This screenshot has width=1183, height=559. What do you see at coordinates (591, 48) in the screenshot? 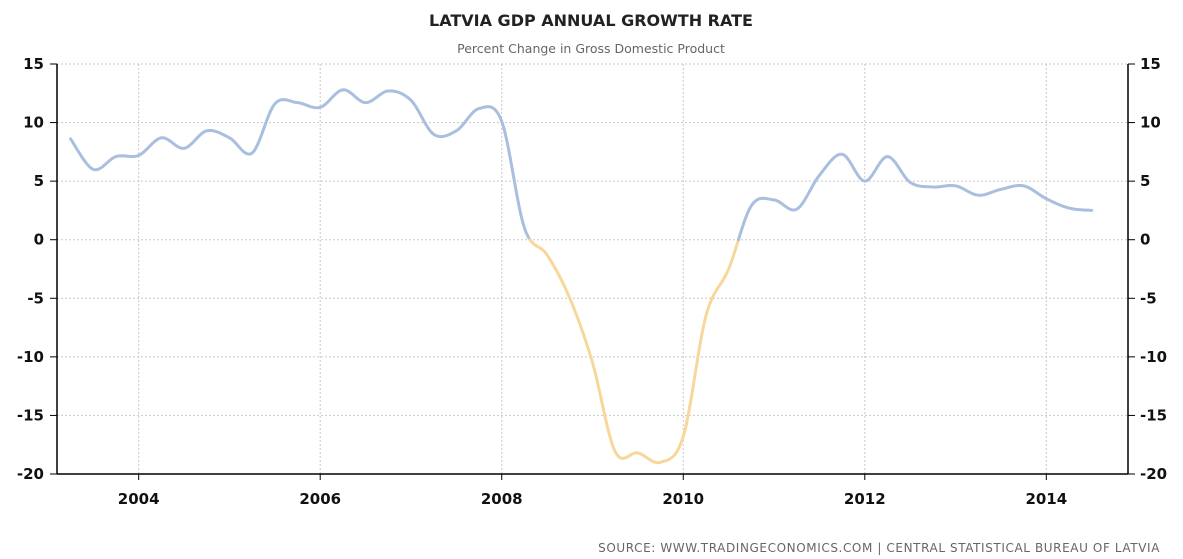
I see `chart-subtitle: Percent Change in Gross Domestic Product` at bounding box center [591, 48].